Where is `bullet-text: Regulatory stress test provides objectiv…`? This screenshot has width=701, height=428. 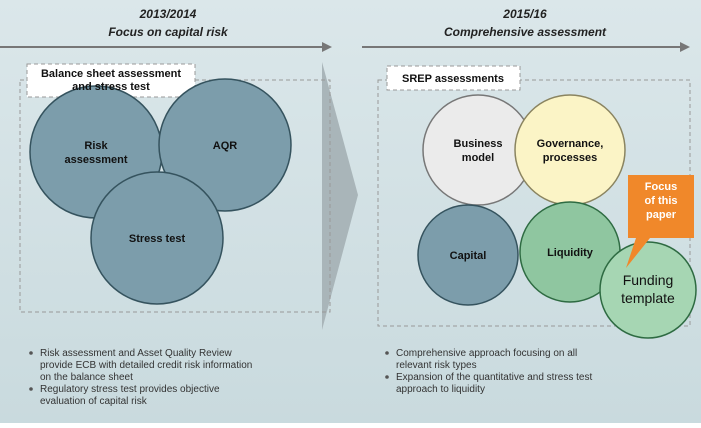 bullet-text: Regulatory stress test provides objectiv… is located at coordinates (130, 389).